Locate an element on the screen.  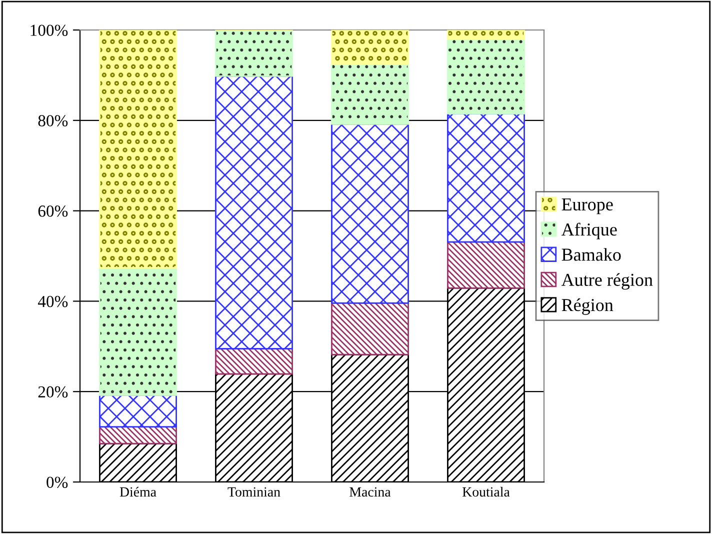
x-tick-label: Koutiala is located at coordinates (486, 491).